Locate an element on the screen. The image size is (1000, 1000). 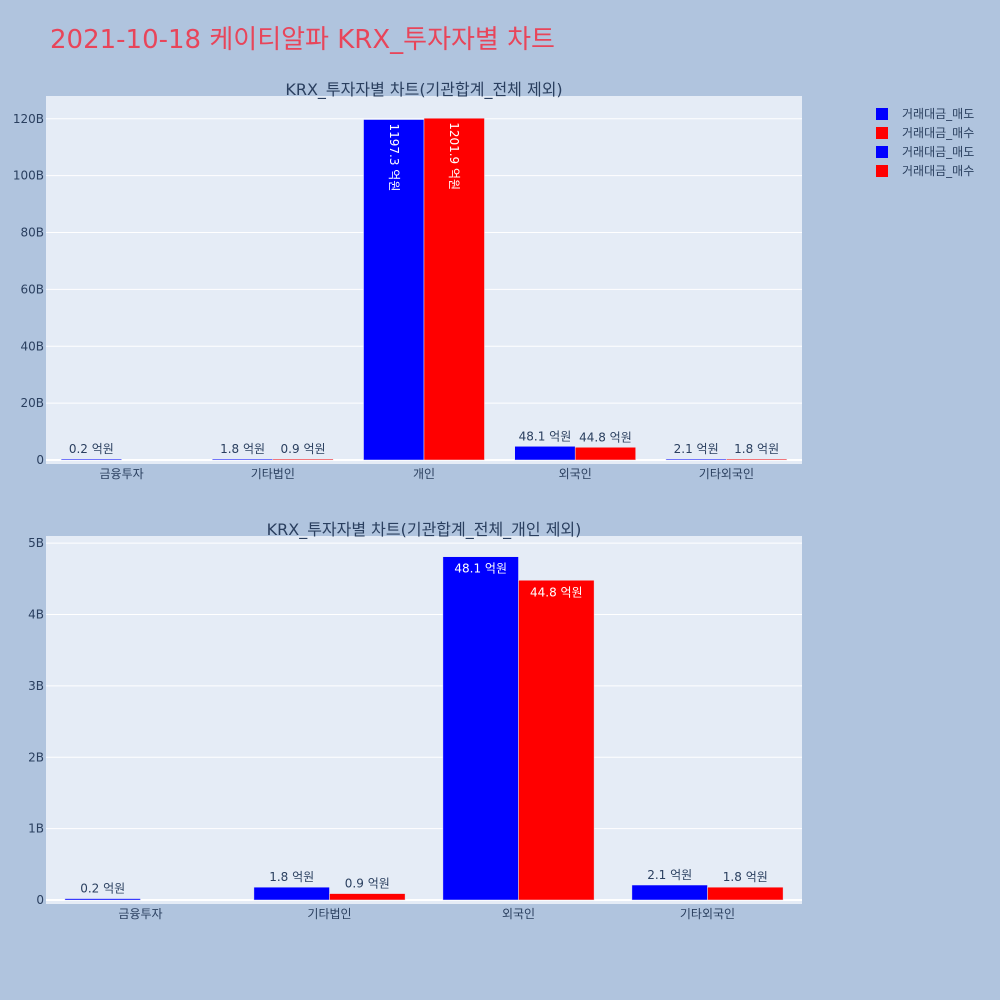
data-label: 1201.9 억원 is located at coordinates (454, 156).